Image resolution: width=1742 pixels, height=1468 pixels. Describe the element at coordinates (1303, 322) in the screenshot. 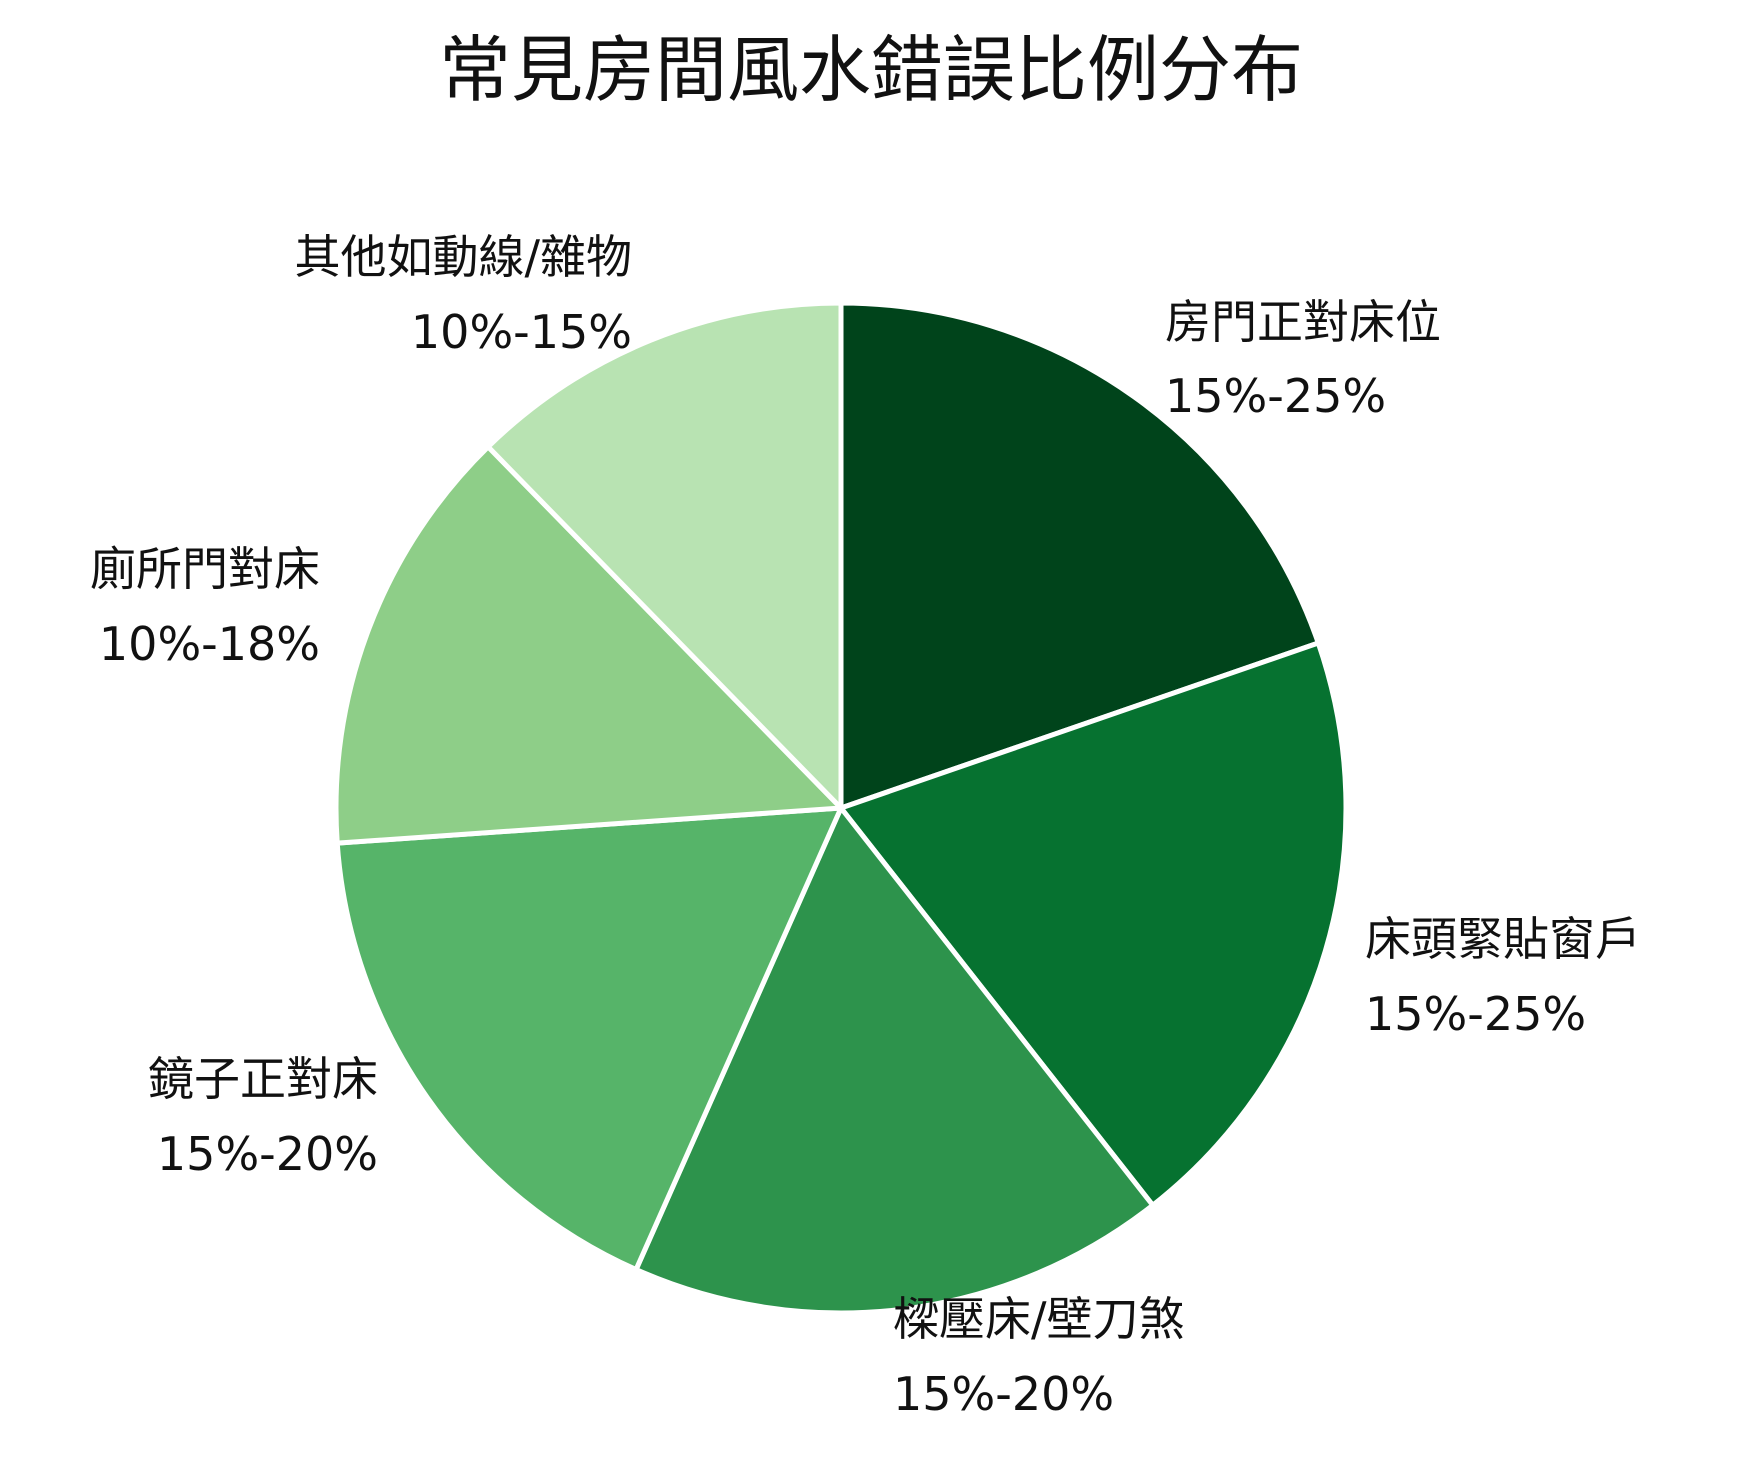

I see `slice-label-name: 房門正對床位` at that location.